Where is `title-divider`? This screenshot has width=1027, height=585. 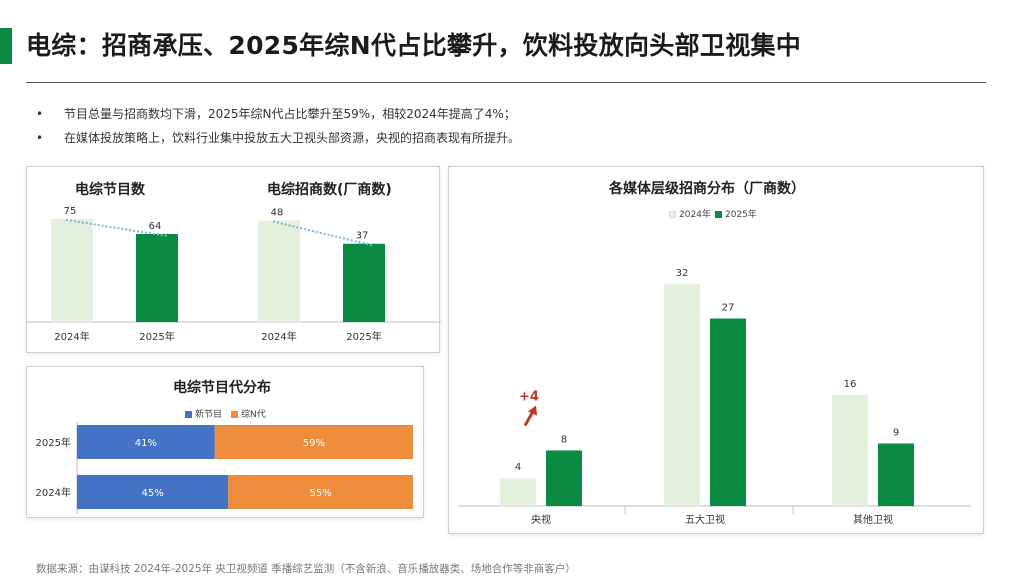 title-divider is located at coordinates (506, 82).